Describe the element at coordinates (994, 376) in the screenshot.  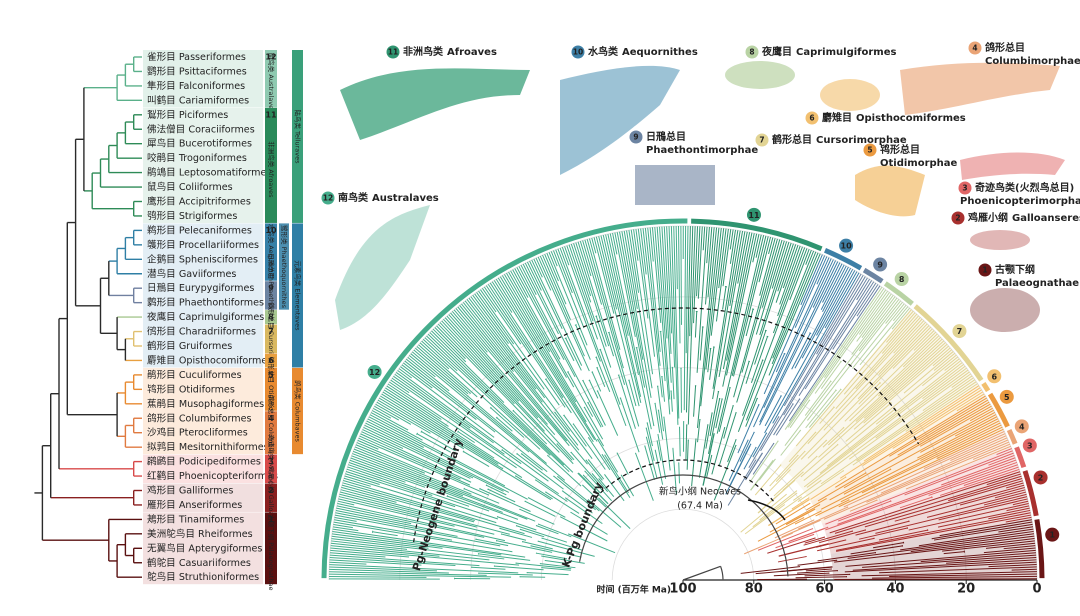
I see `clade-marker-number: 6` at that location.